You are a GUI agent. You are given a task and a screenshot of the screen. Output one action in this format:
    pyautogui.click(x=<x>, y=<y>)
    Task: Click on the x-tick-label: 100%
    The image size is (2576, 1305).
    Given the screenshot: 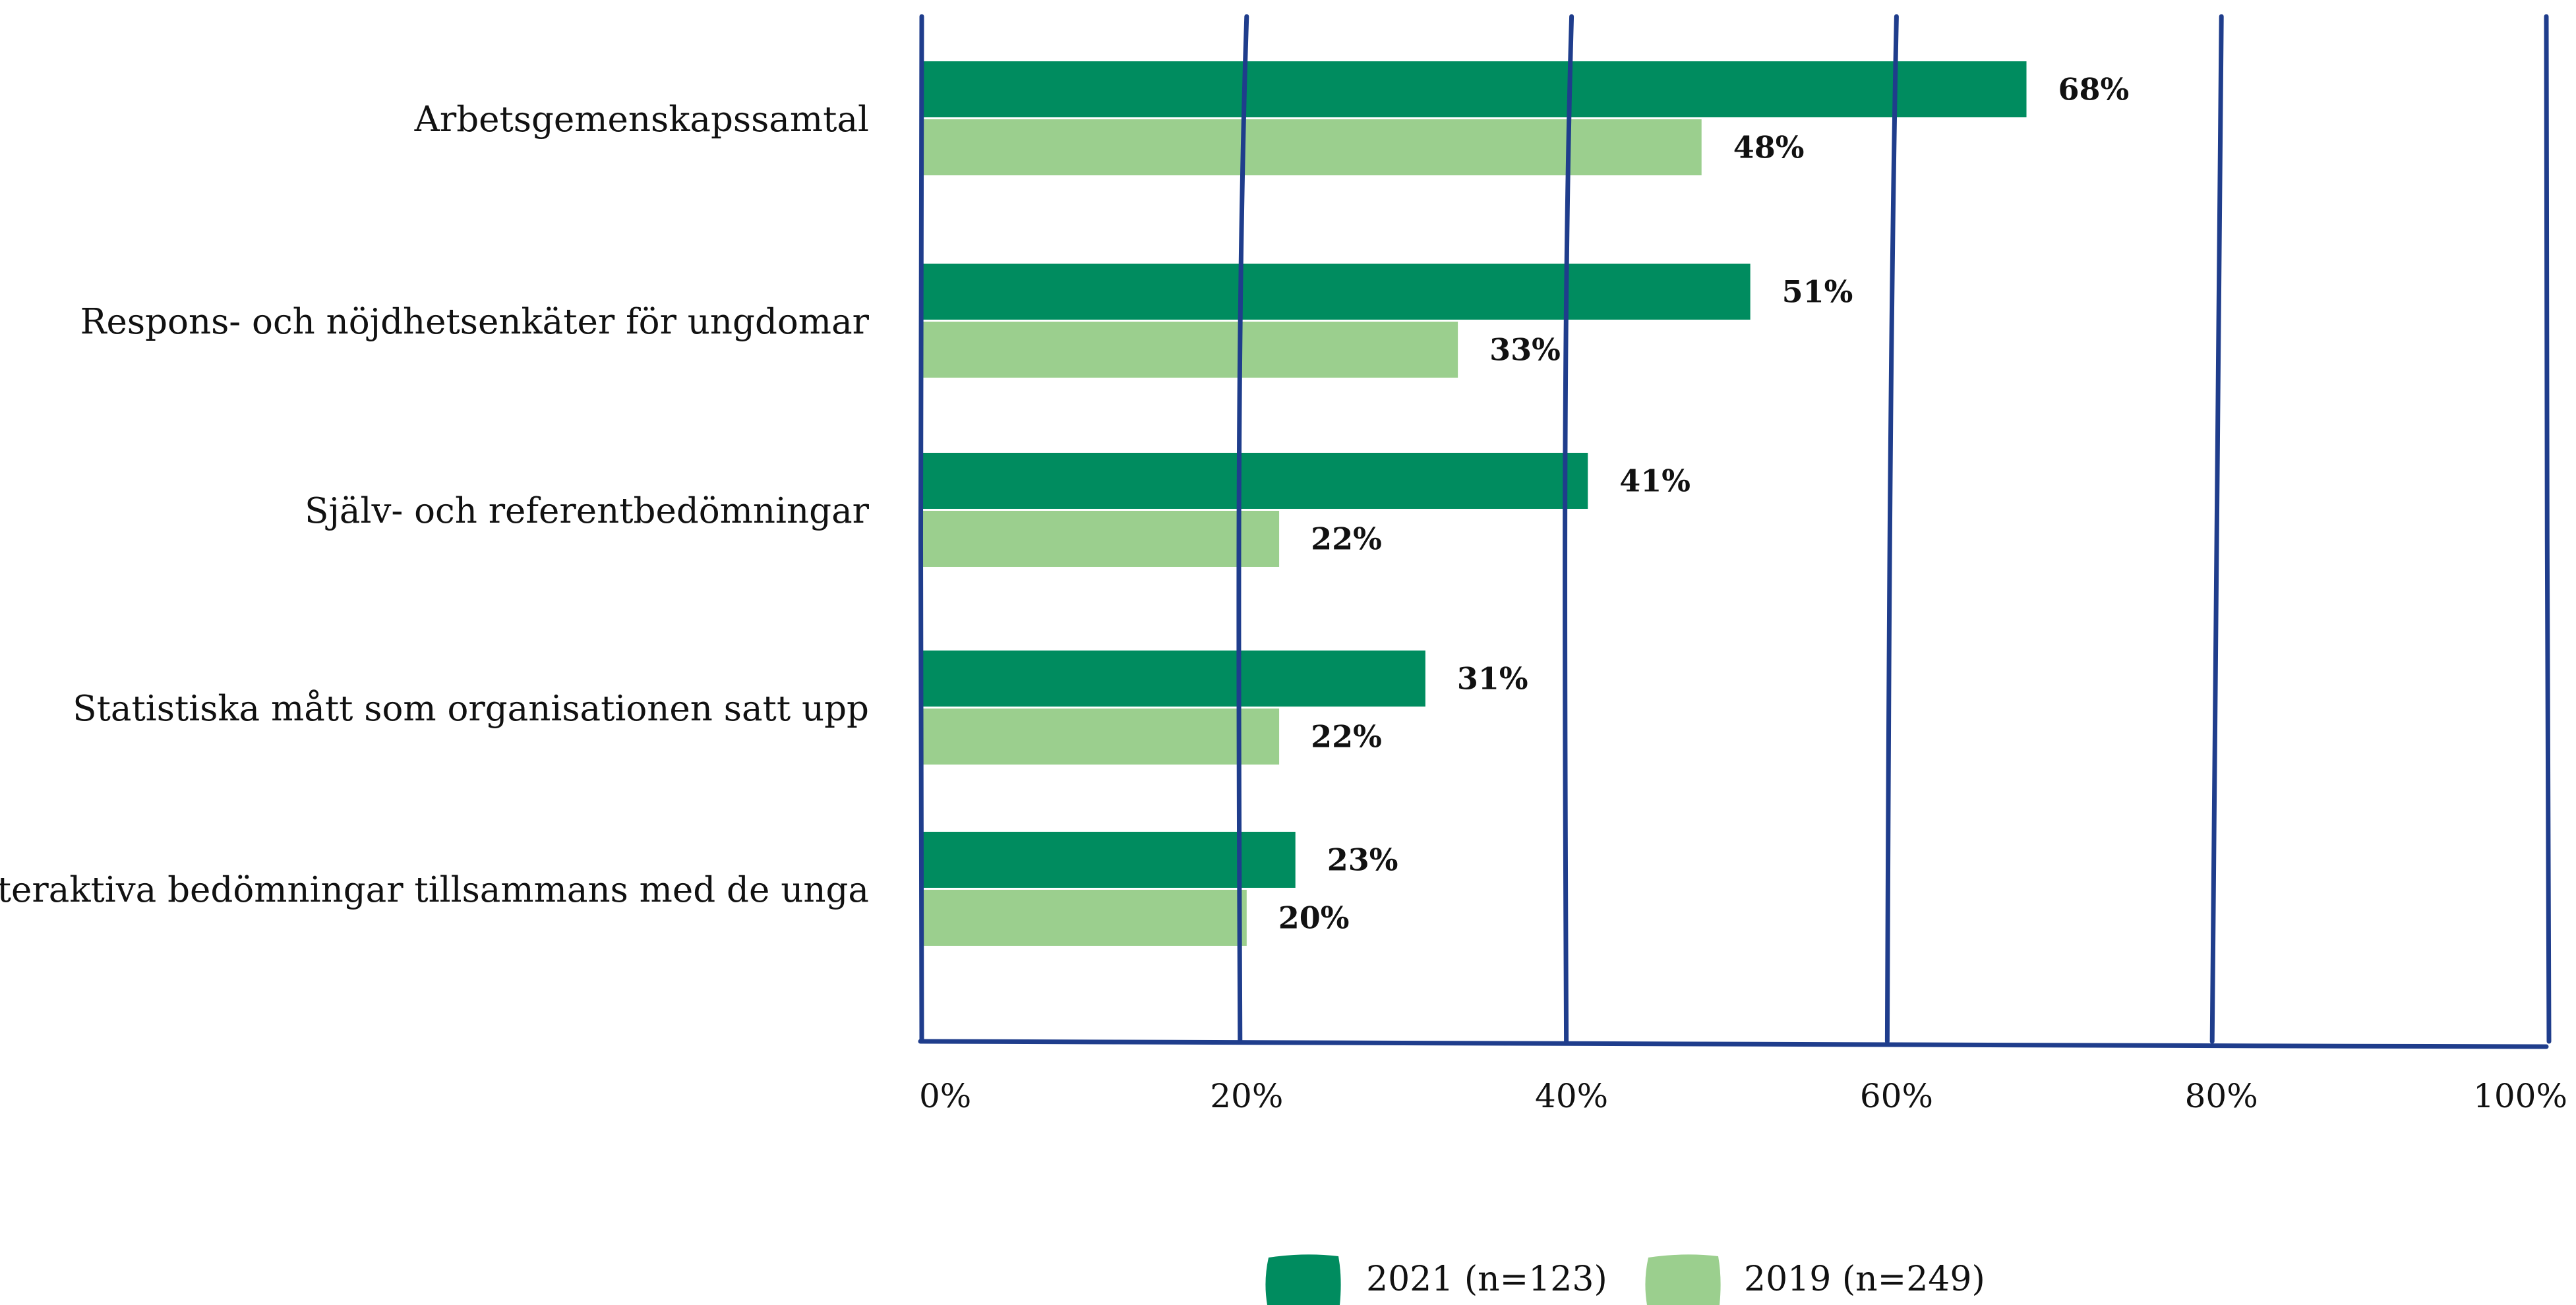 What is the action you would take?
    pyautogui.click(x=2520, y=1096)
    